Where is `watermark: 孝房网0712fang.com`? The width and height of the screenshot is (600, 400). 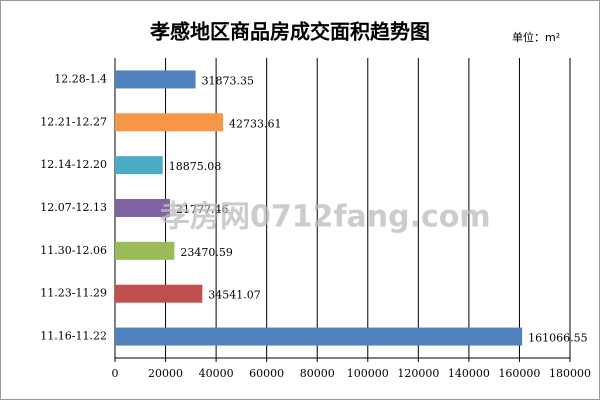
watermark: 孝房网0712fang.com is located at coordinates (325, 217).